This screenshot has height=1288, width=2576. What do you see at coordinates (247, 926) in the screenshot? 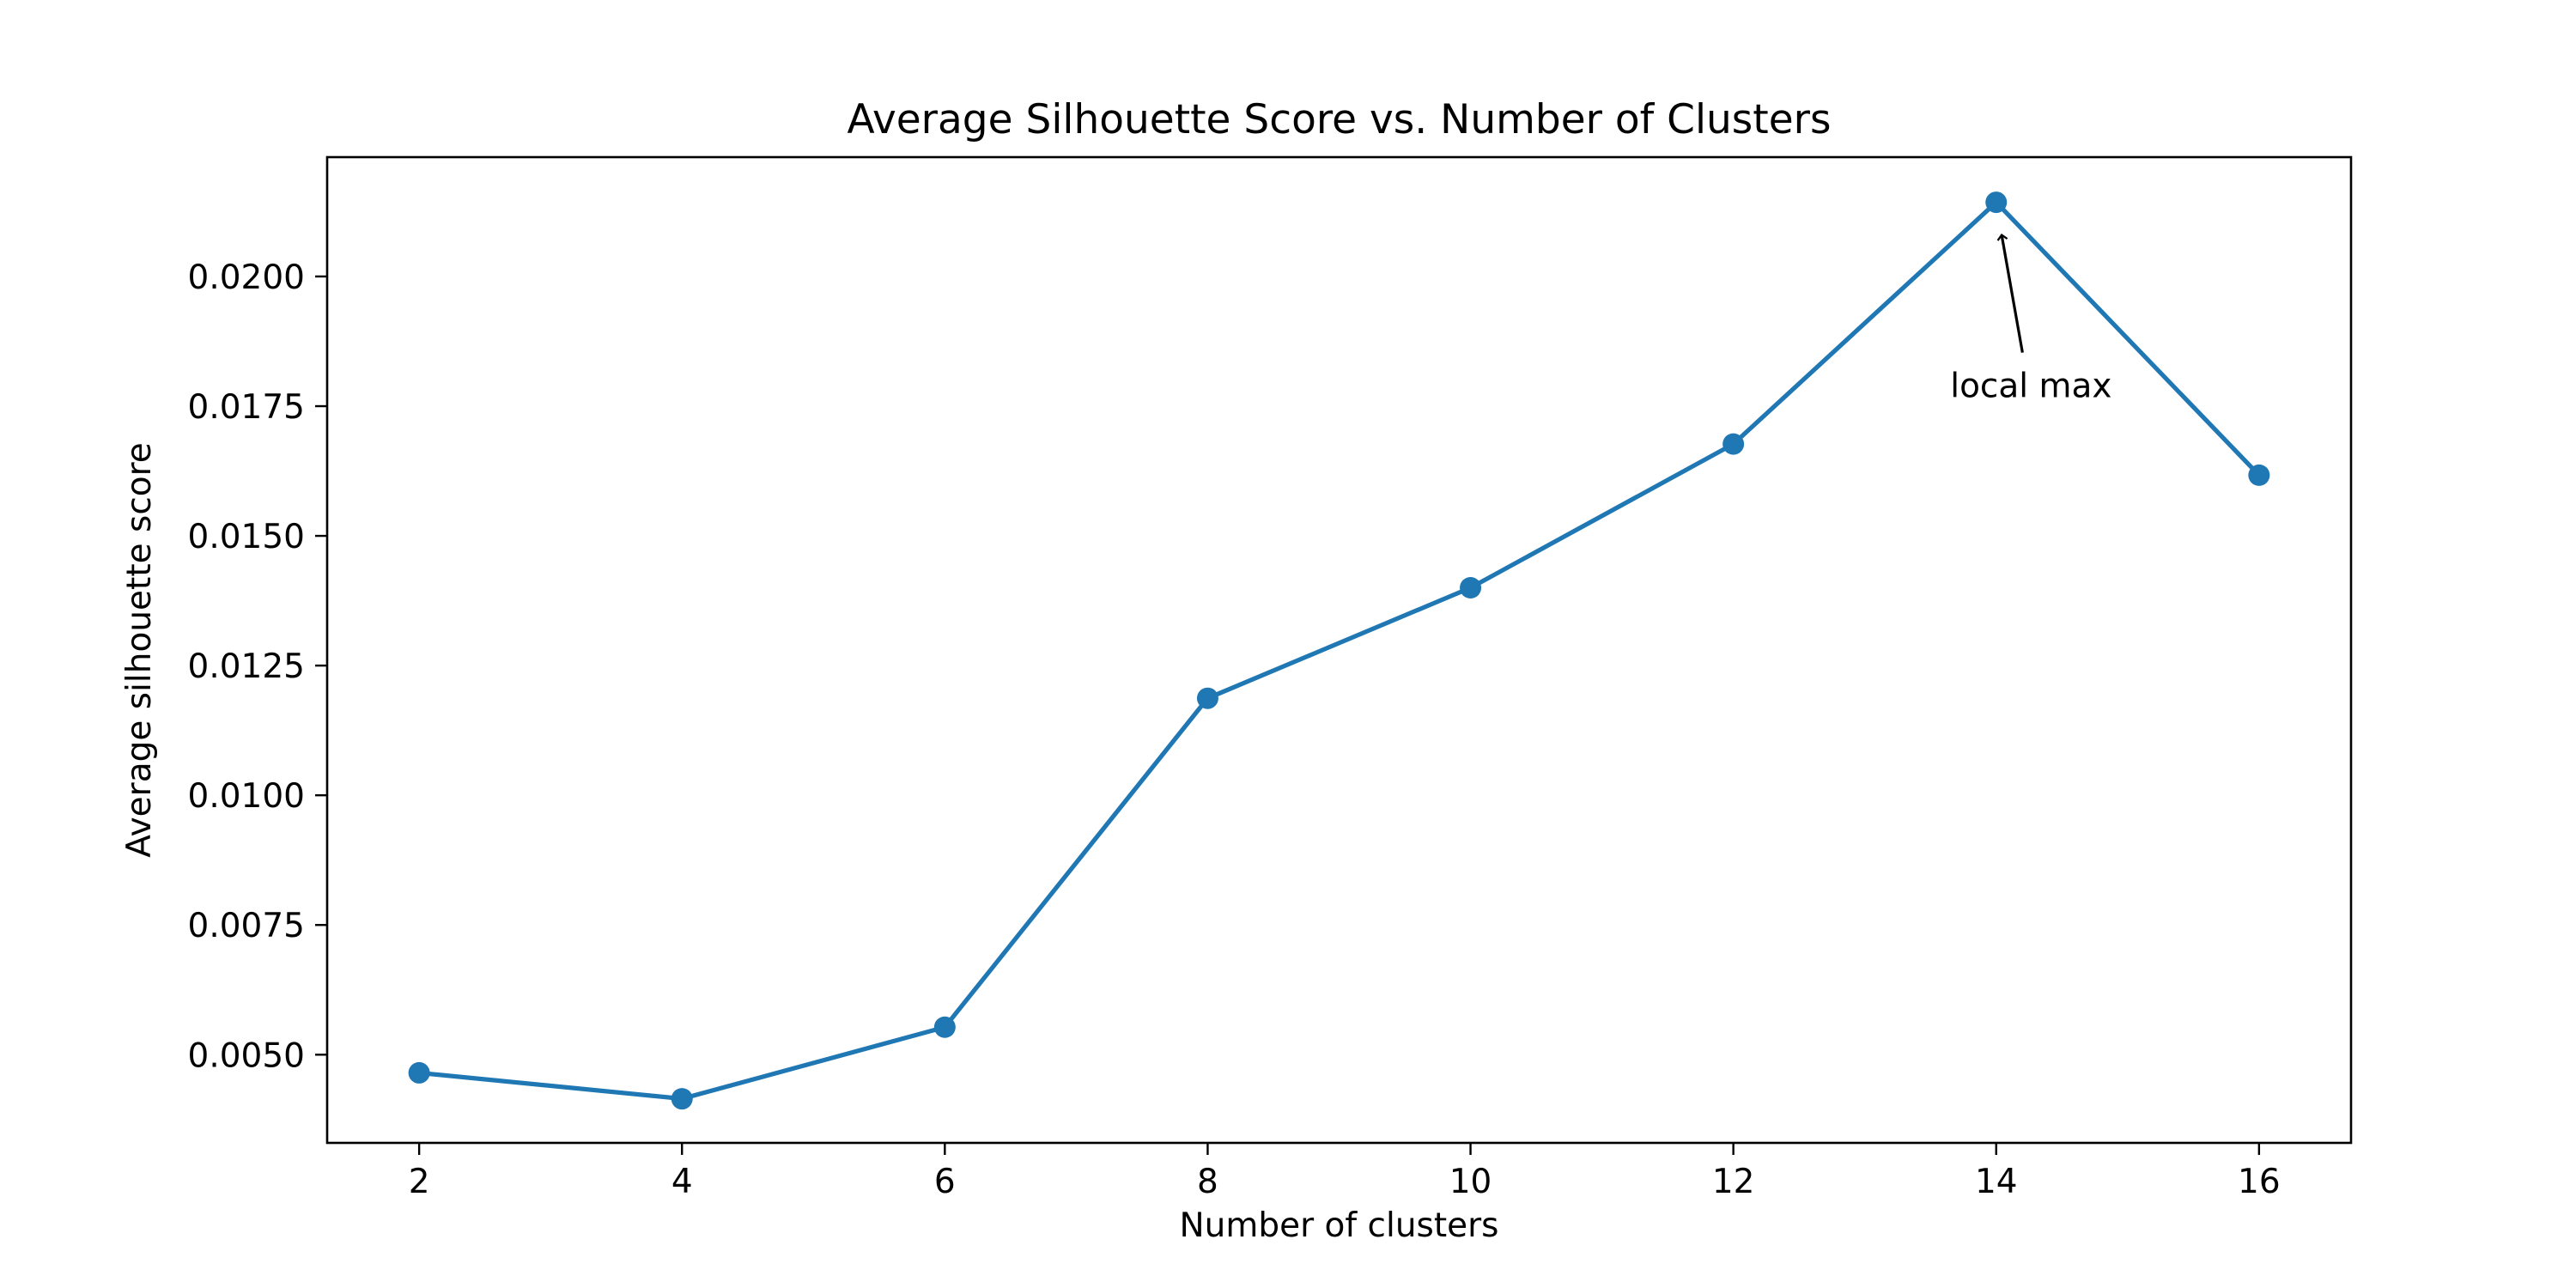
I see `y-tick-label: 0.0075` at bounding box center [247, 926].